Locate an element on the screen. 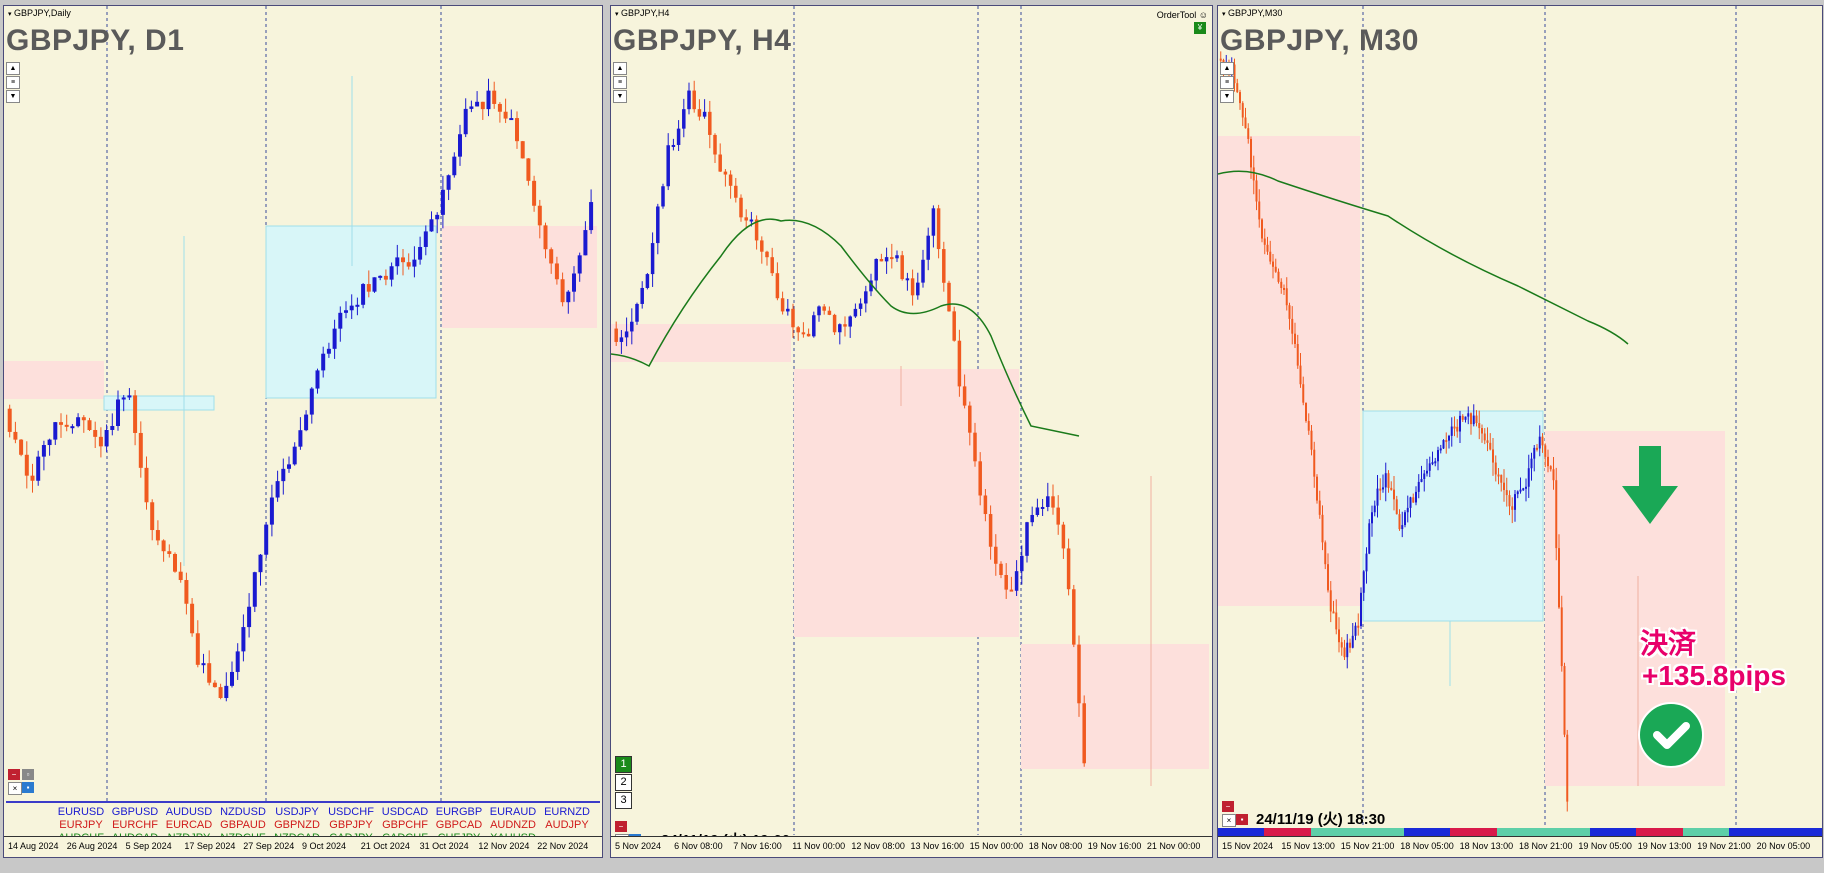 This screenshot has height=873, width=1824. order-tool-icon: ¥ is located at coordinates (1200, 28).